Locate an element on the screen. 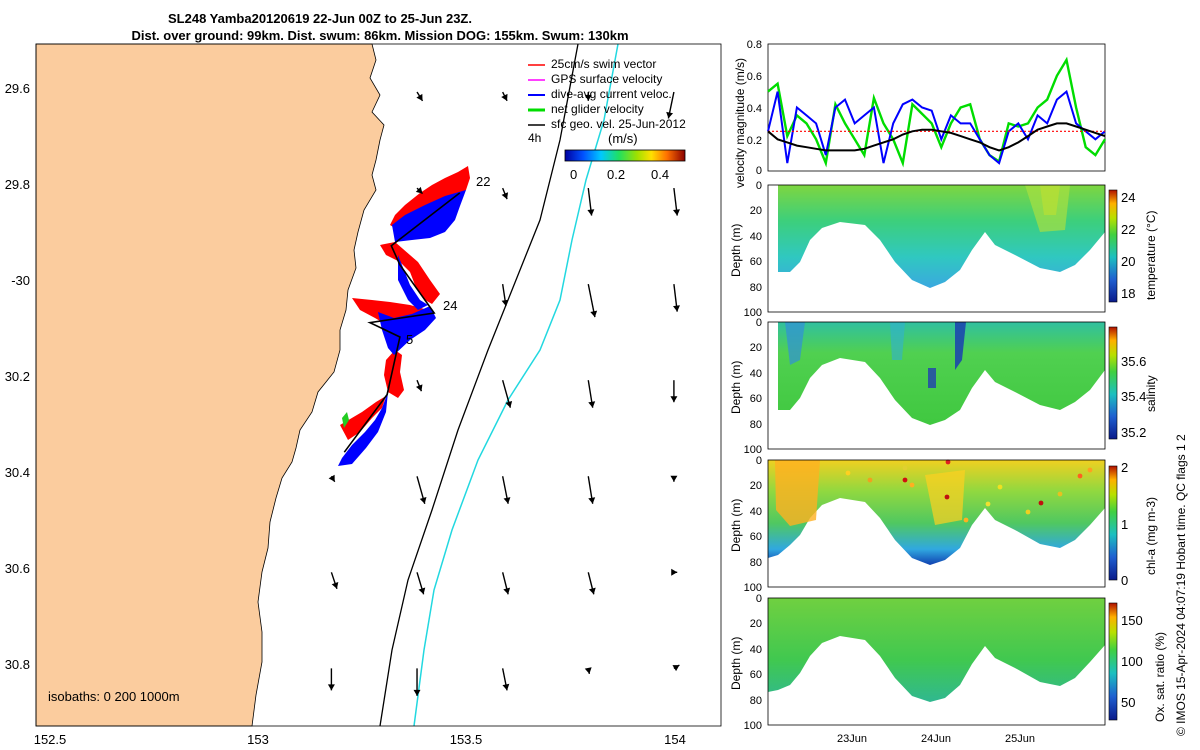  velocity-ylabel: velocity magnitude (m/s) is located at coordinates (740, 123).